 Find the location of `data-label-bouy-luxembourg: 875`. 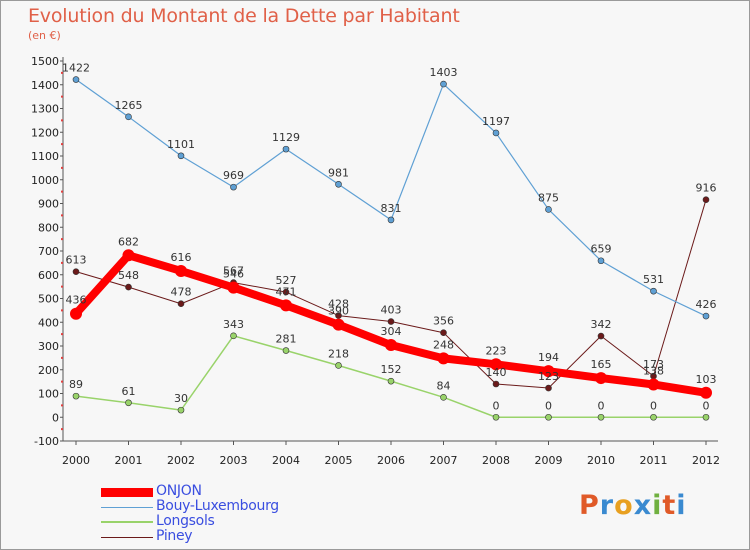

data-label-bouy-luxembourg: 875 is located at coordinates (548, 197).